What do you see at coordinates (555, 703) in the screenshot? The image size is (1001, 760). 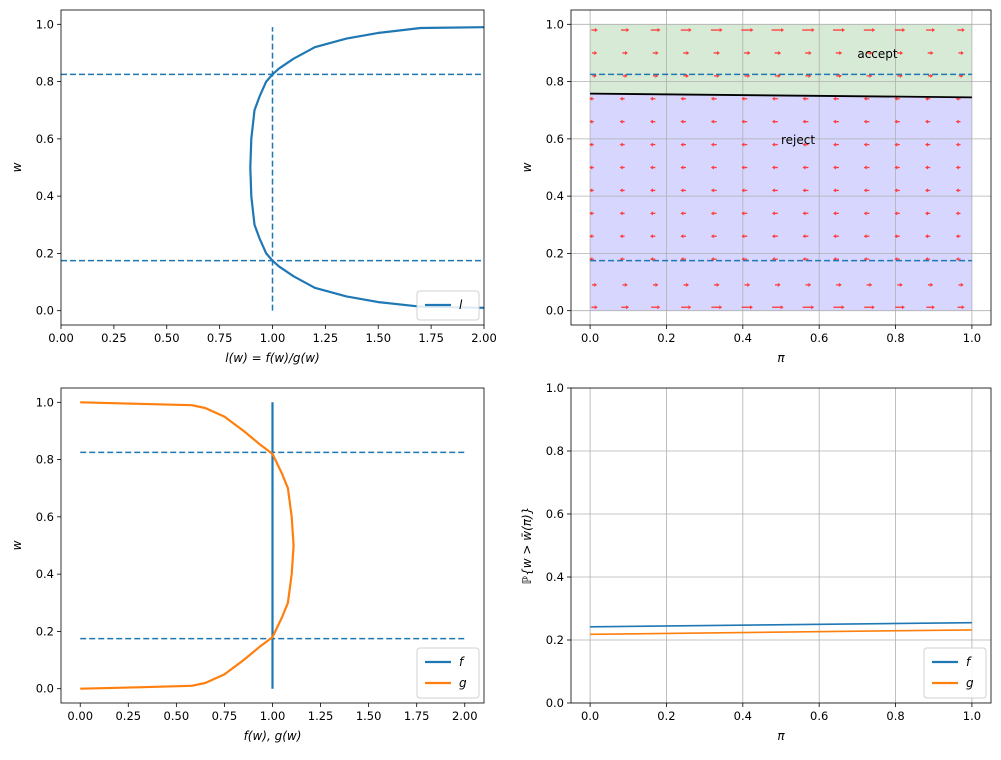 I see `y-tick-label: 0.0` at bounding box center [555, 703].